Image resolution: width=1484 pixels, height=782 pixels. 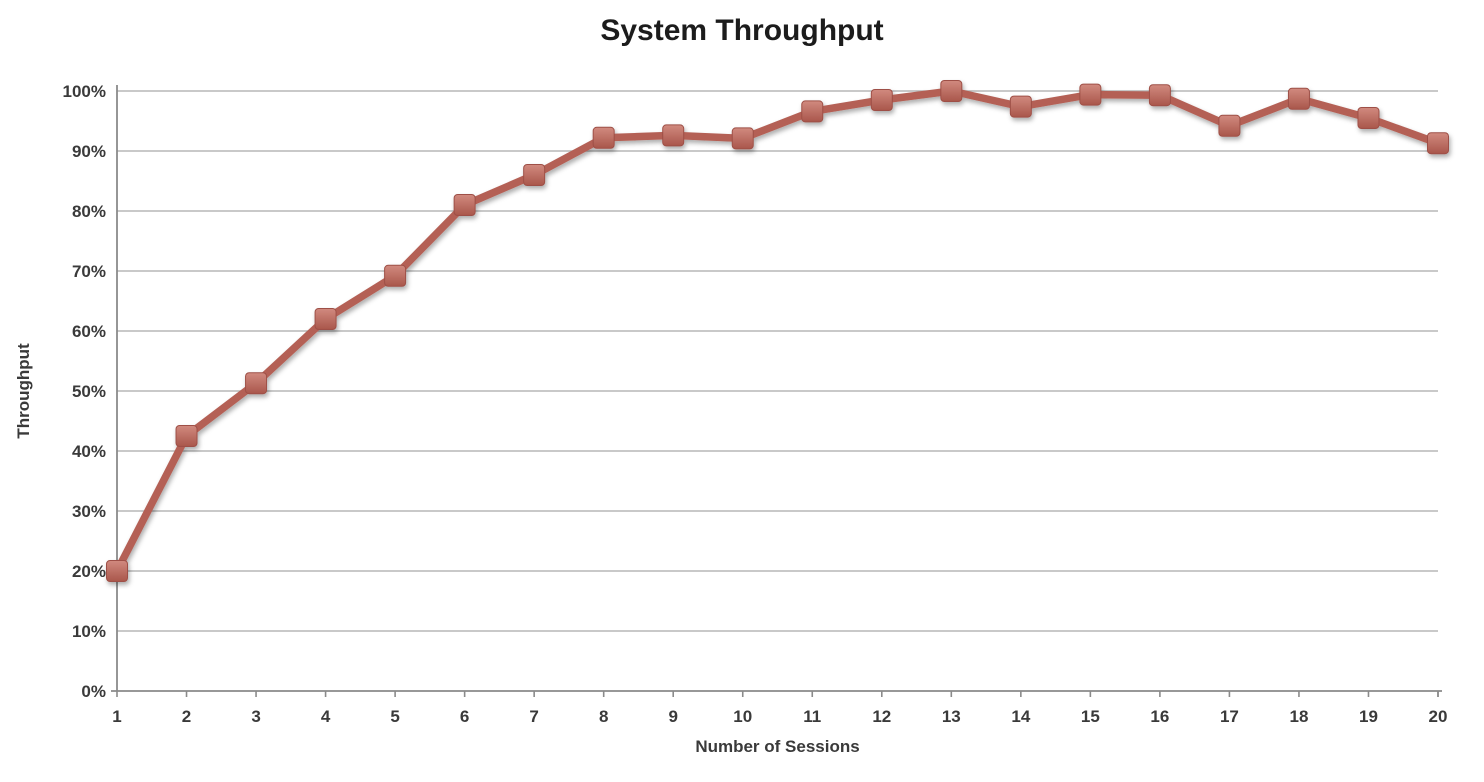 I want to click on x-tick-label: 13, so click(x=951, y=716).